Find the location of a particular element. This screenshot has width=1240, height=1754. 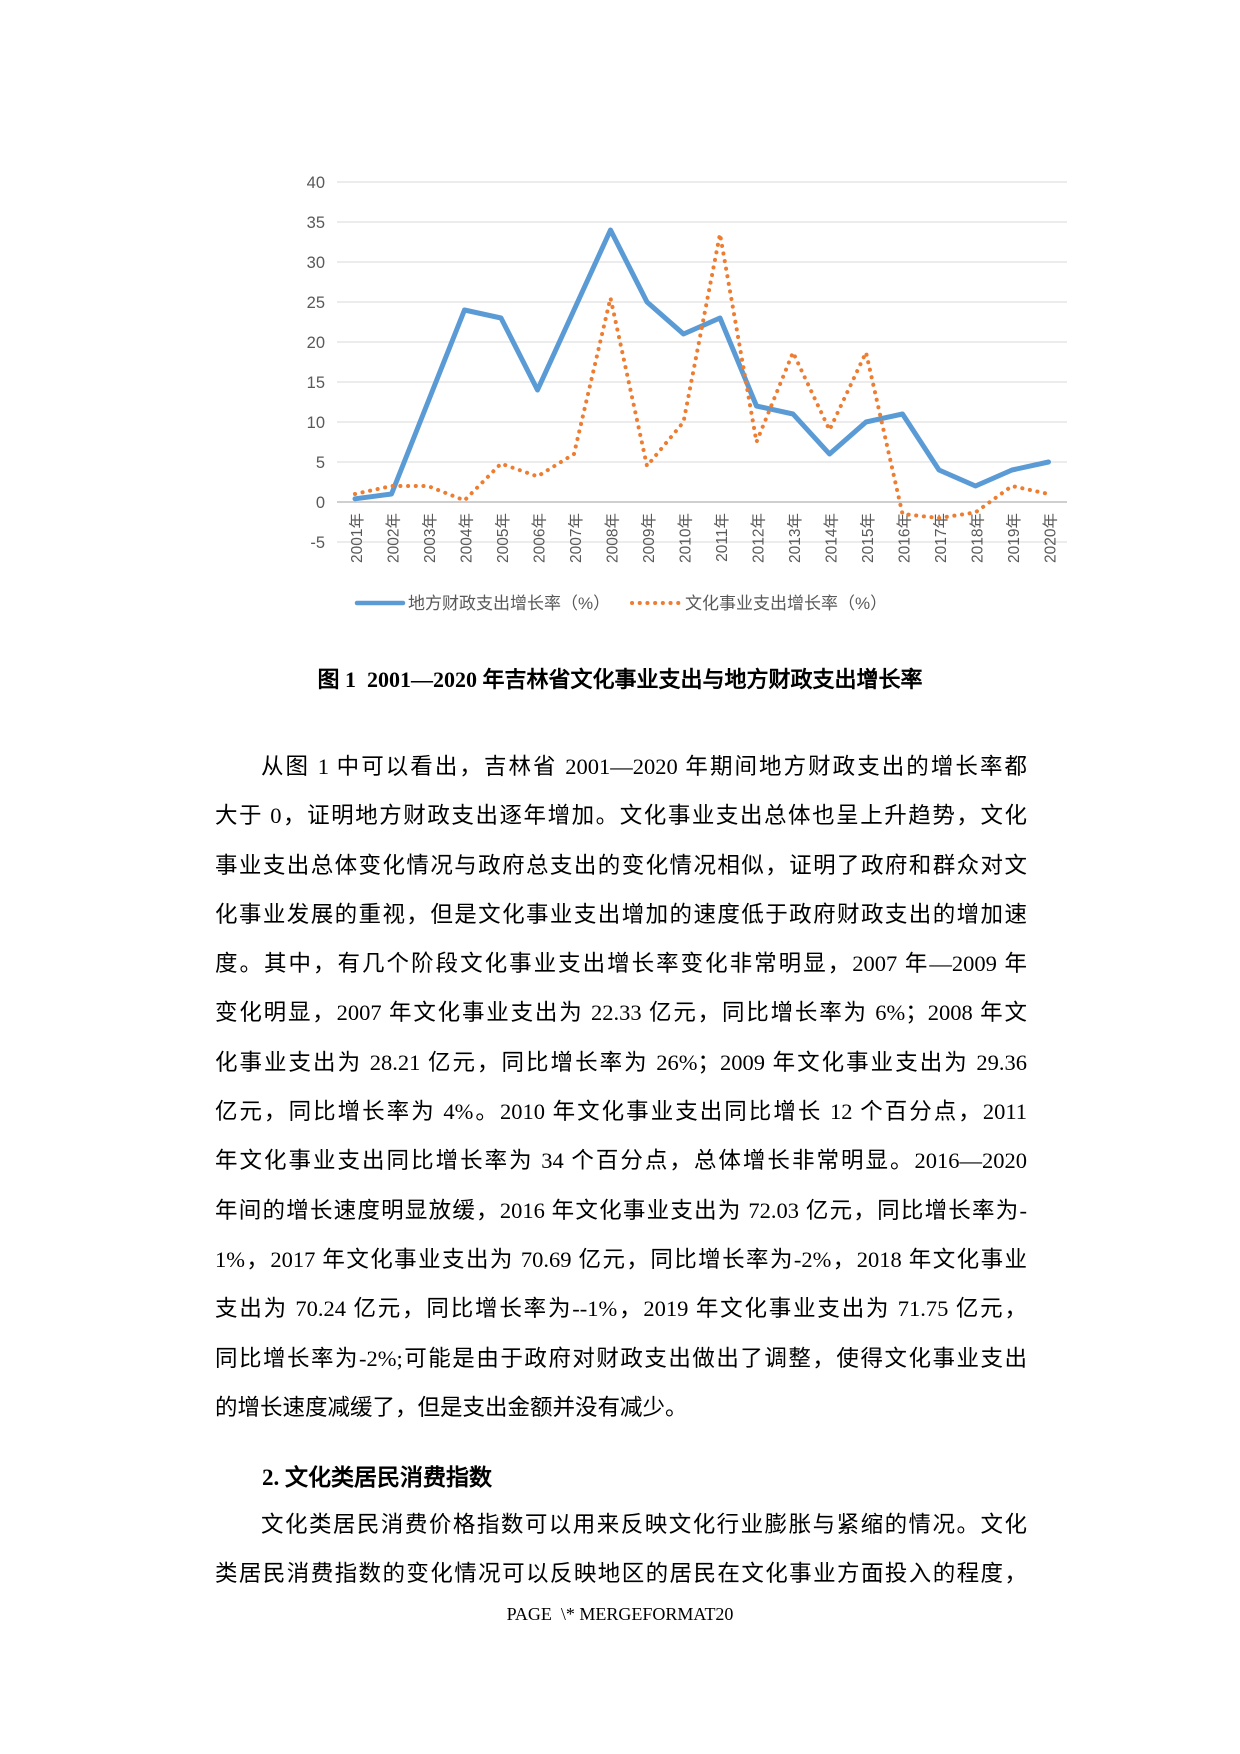

x-axis-tick-label: 2012年 is located at coordinates (759, 538).